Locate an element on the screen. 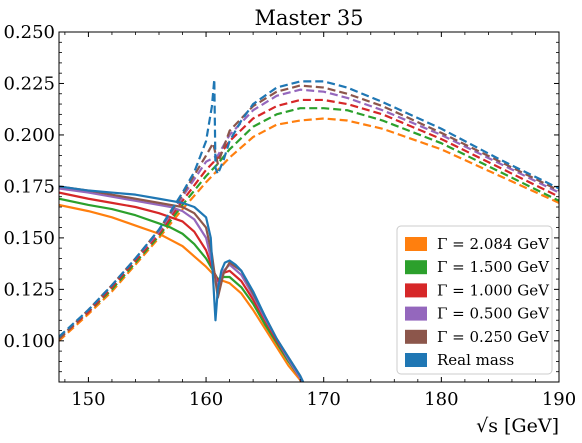 The image size is (582, 443). x-tick-label: 180 is located at coordinates (441, 399).